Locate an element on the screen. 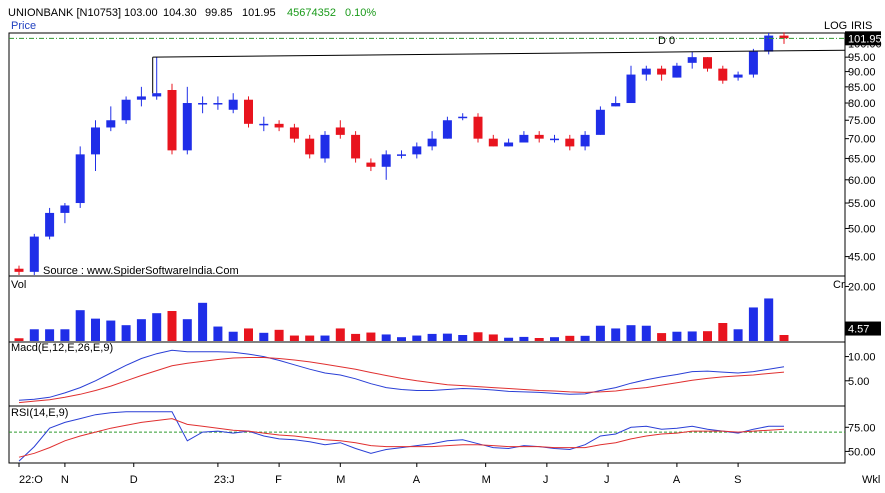 The image size is (885, 493). price-tick-label: 85.00 is located at coordinates (862, 88).